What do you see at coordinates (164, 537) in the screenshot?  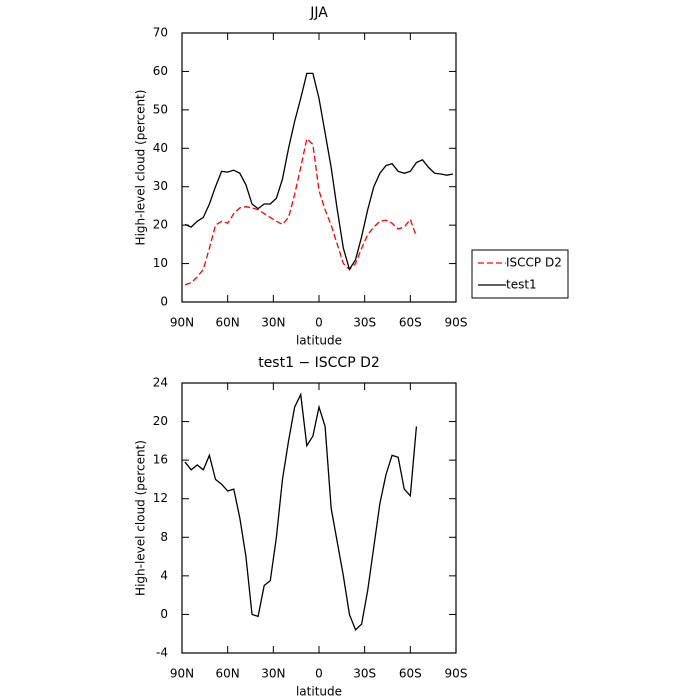 I see `y-tick-label: 8` at bounding box center [164, 537].